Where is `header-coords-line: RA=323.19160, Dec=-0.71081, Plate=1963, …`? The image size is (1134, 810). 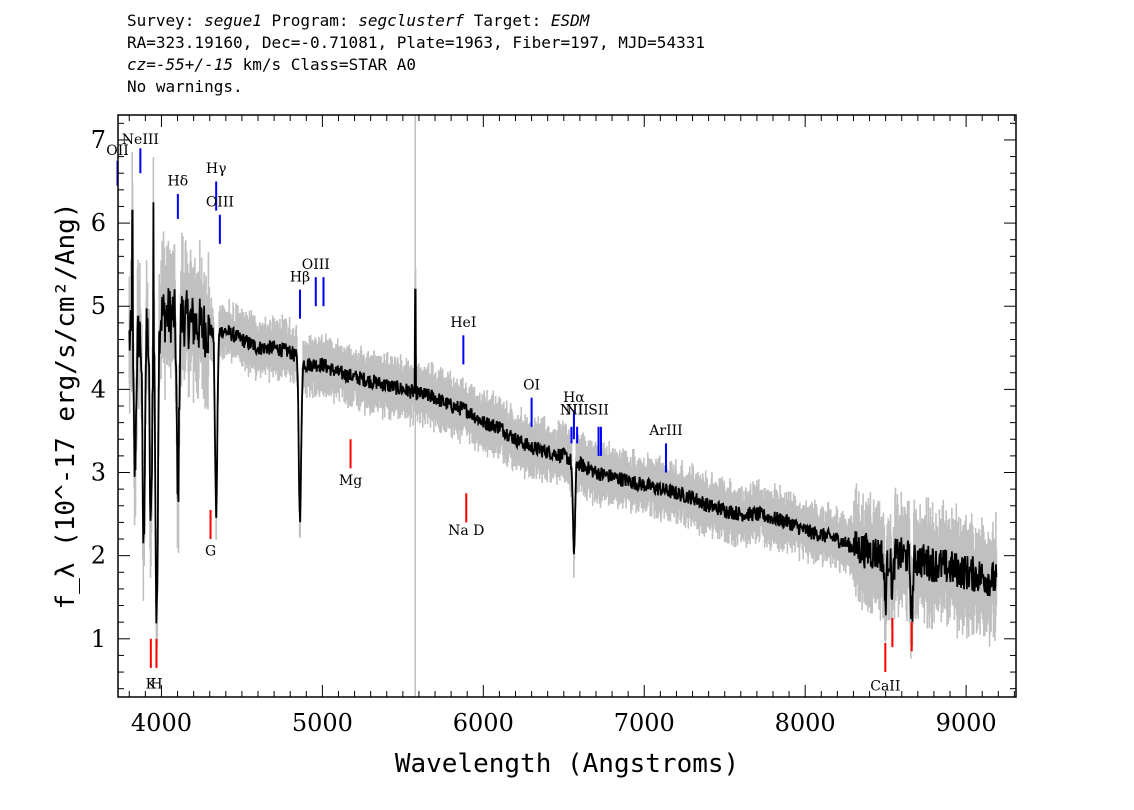 header-coords-line: RA=323.19160, Dec=-0.71081, Plate=1963, … is located at coordinates (416, 42).